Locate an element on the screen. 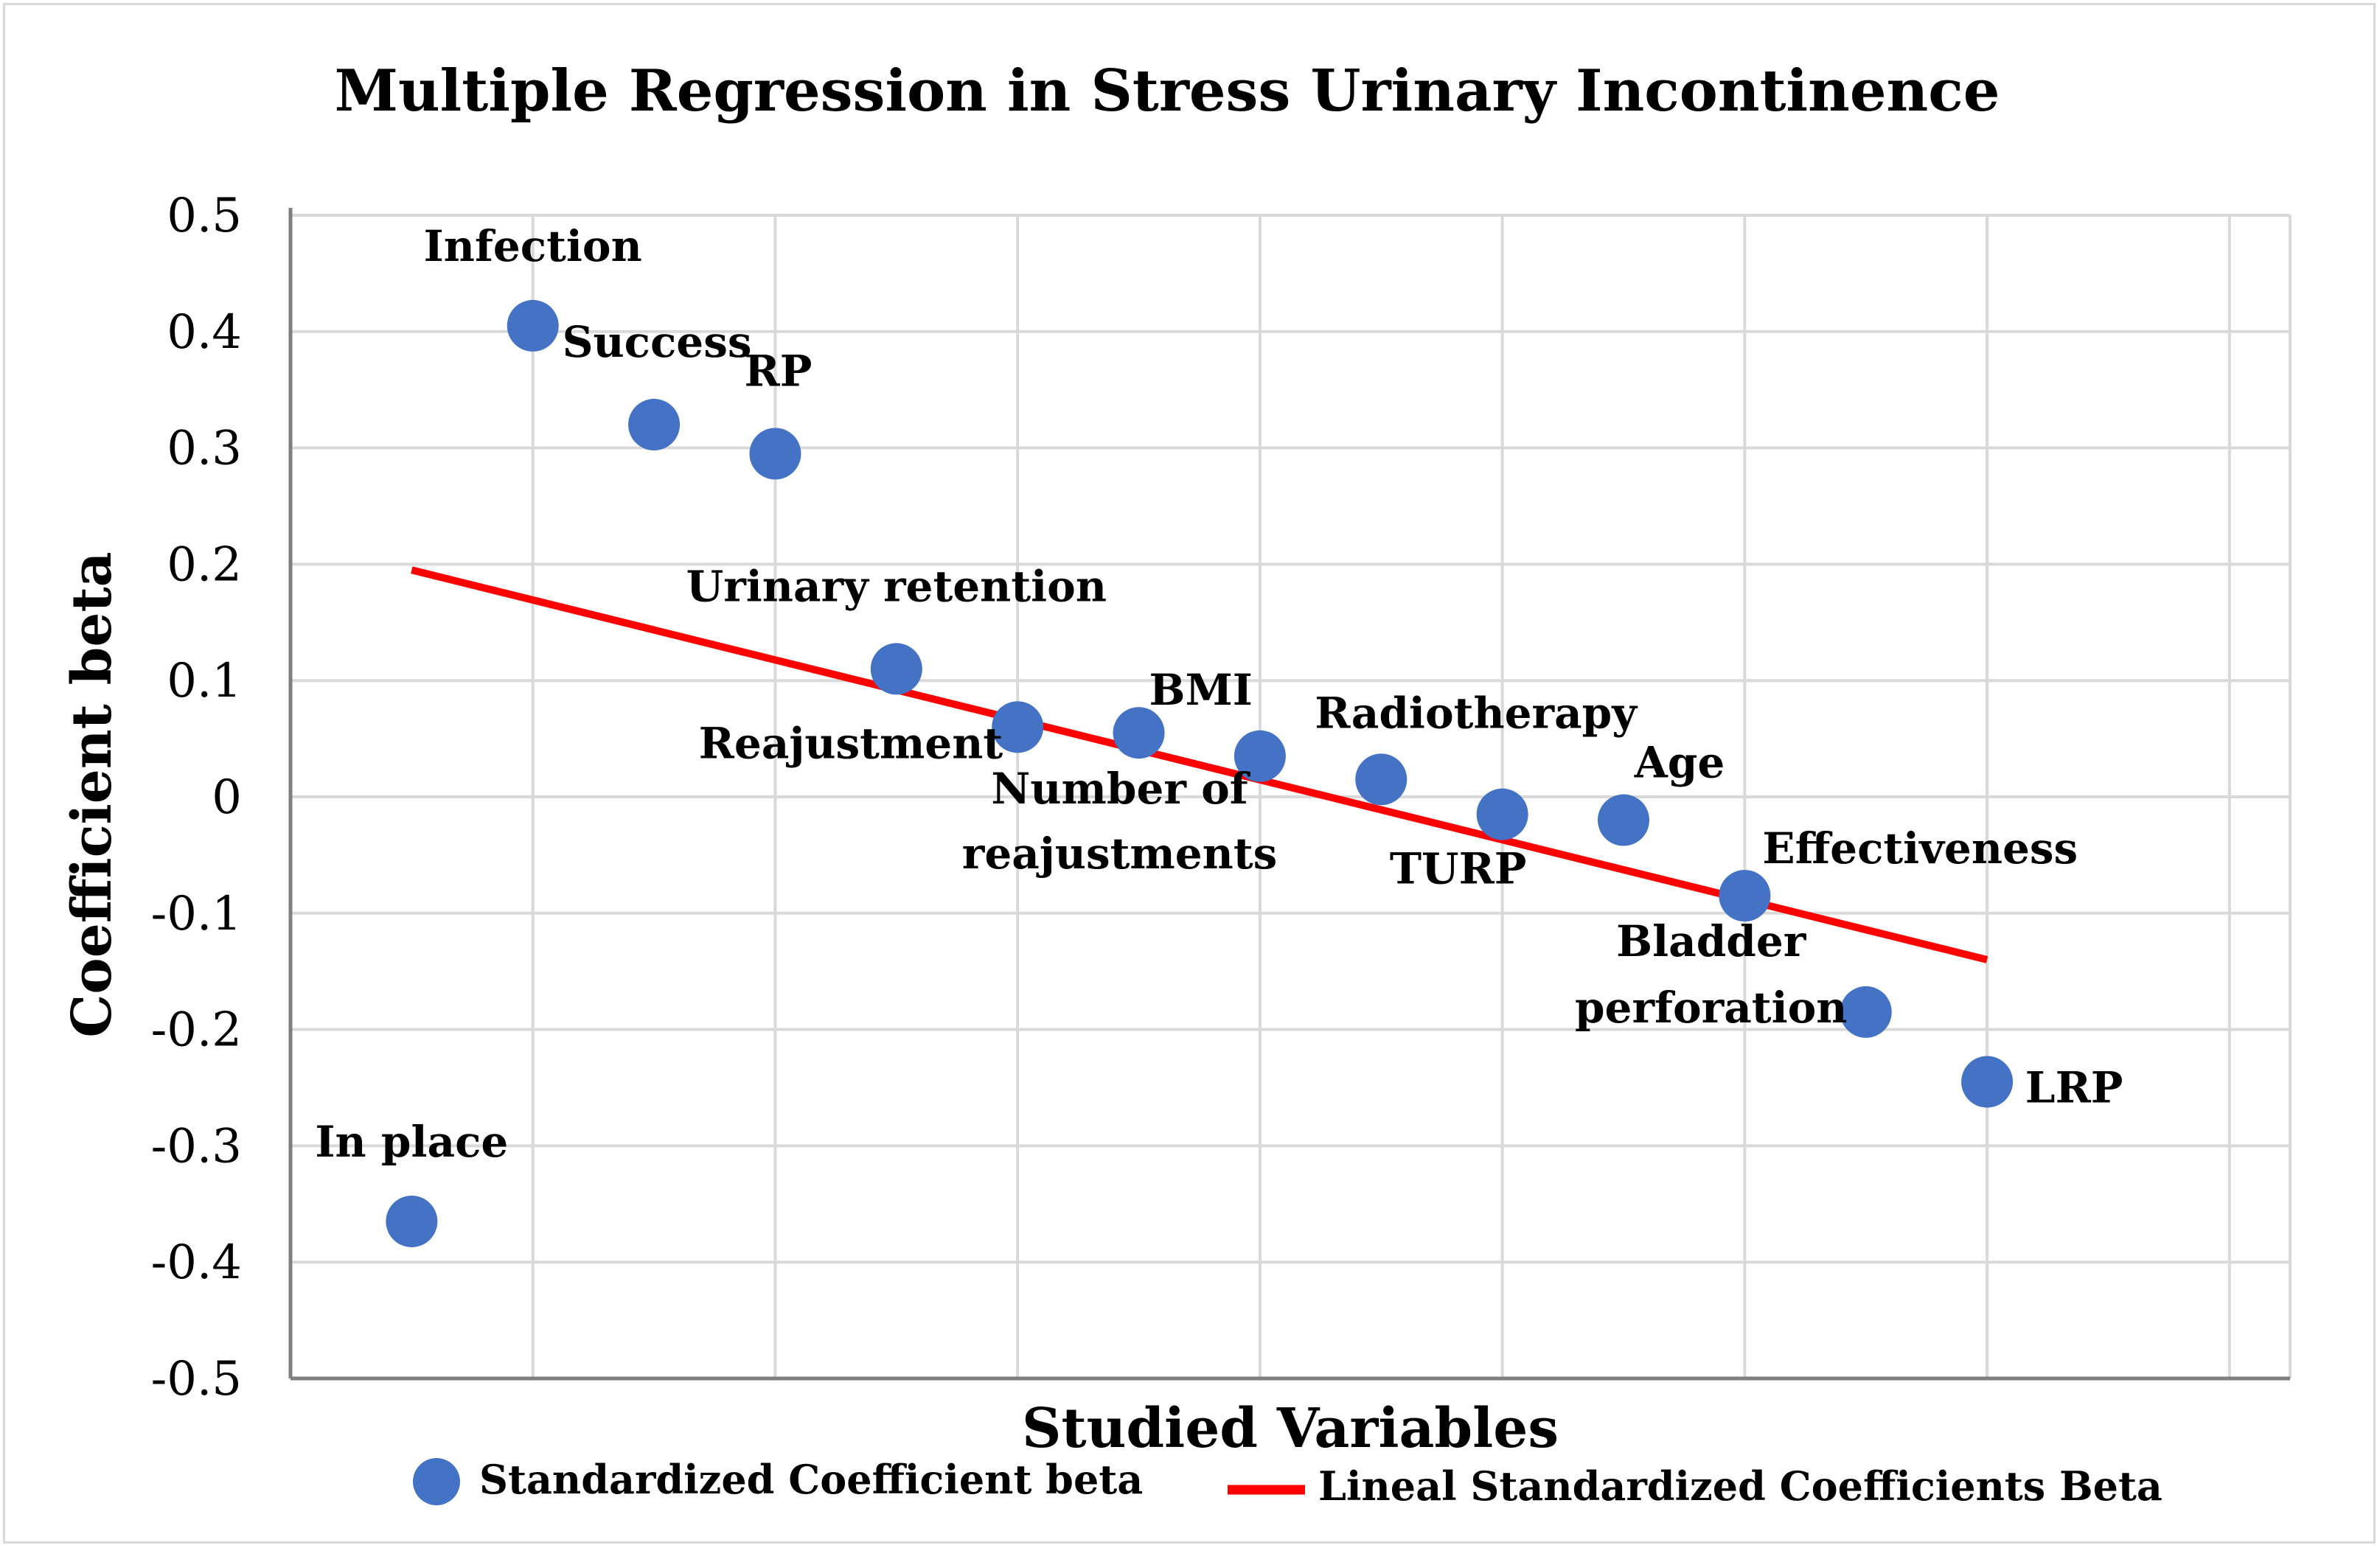 The height and width of the screenshot is (1548, 2380). y-tick-label: 0.2 is located at coordinates (204, 564).